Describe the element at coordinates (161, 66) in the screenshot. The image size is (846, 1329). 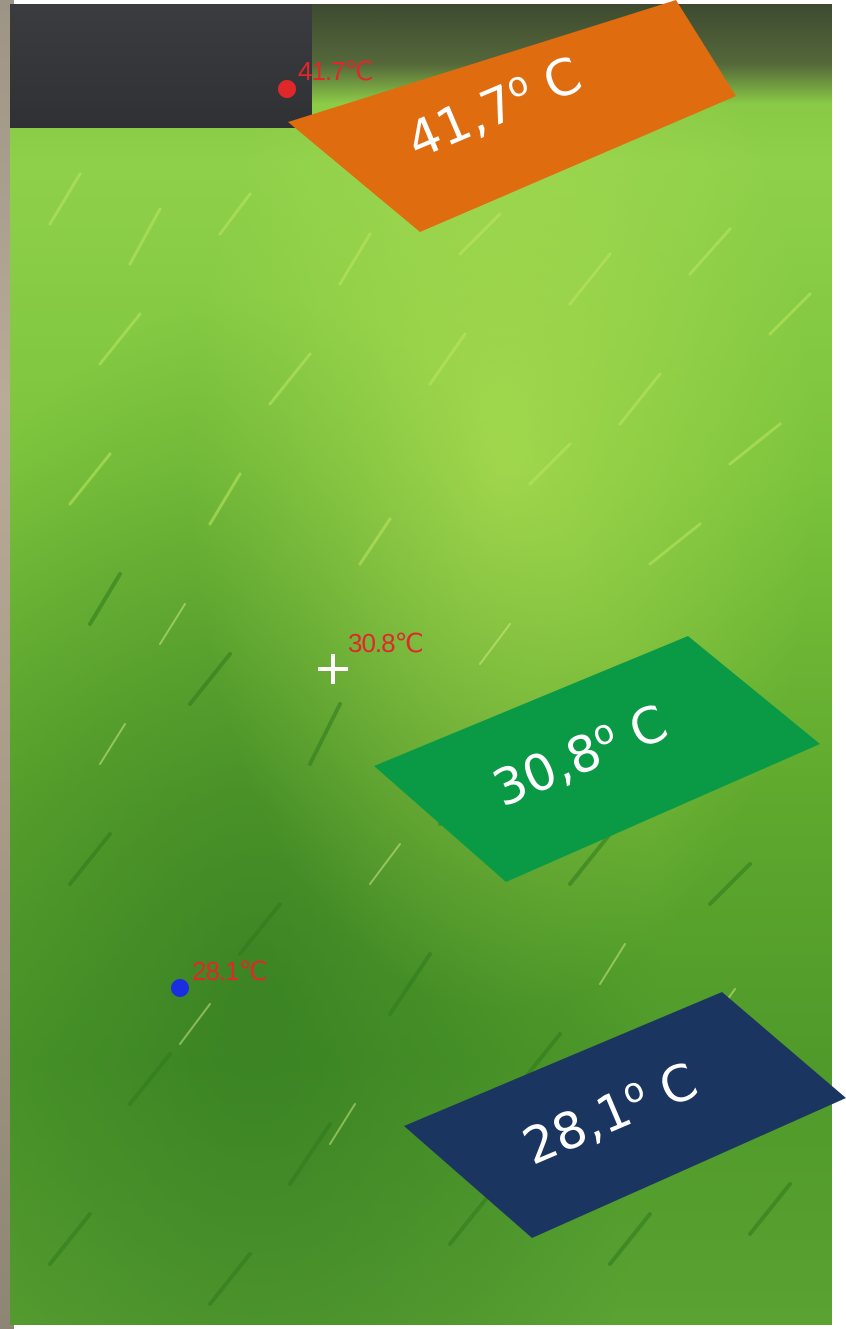
I see `dark-wall` at that location.